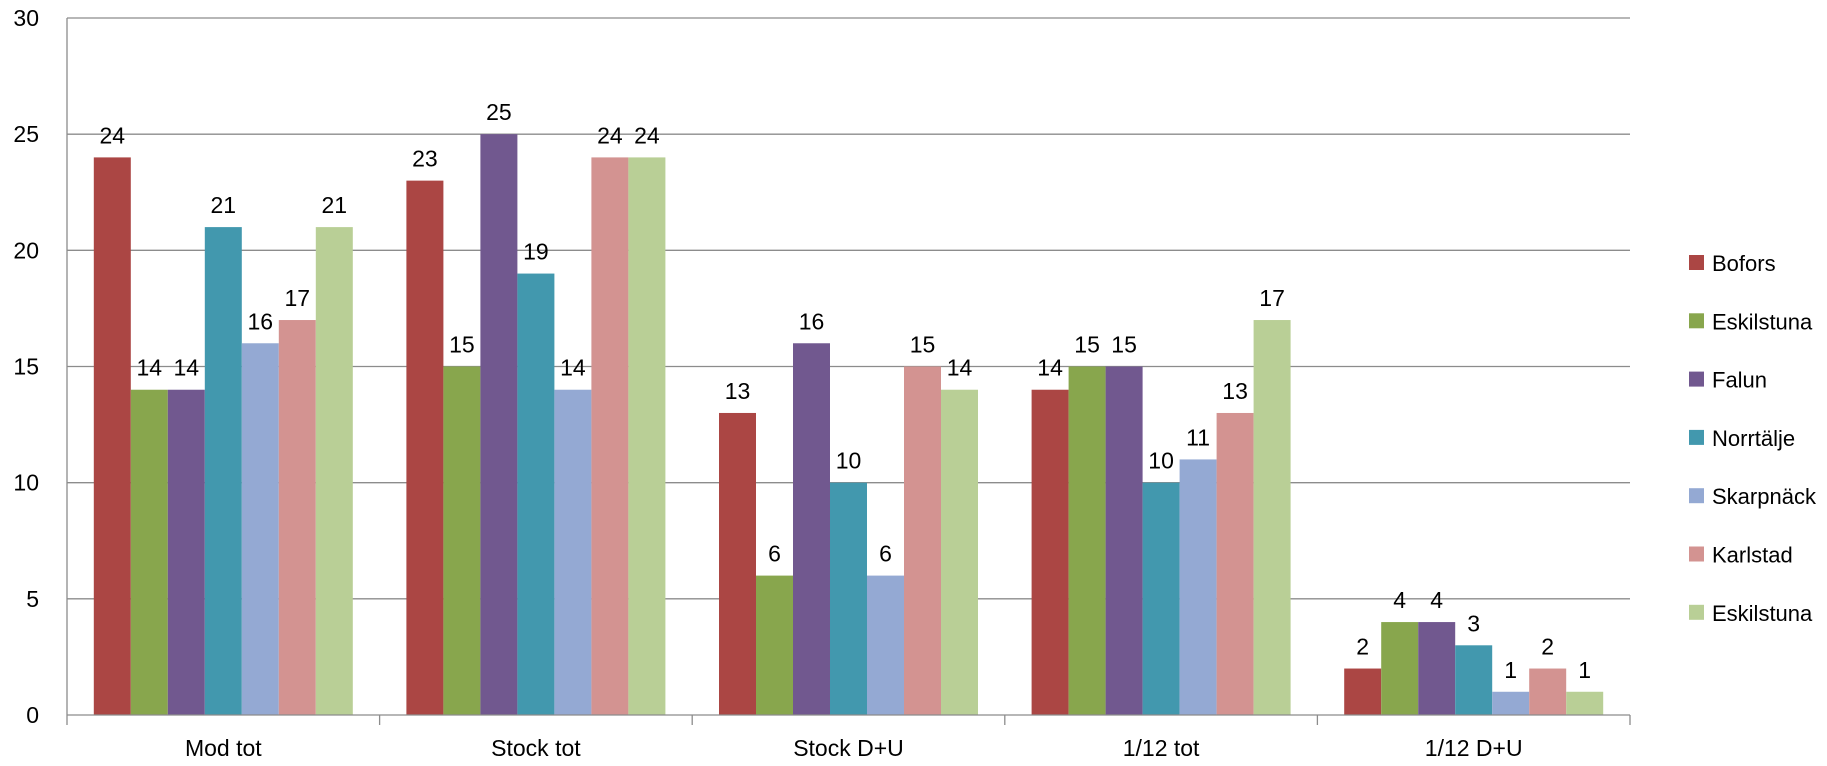 The height and width of the screenshot is (766, 1827). I want to click on x-tick-label: Stock D+U, so click(848, 748).